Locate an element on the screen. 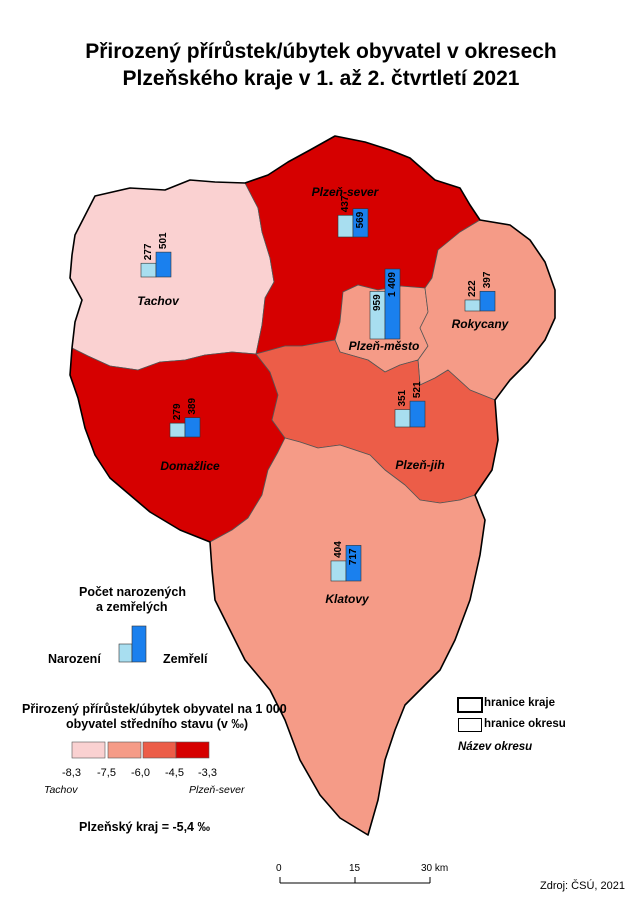 The image size is (642, 909). births-value-label: 404 is located at coordinates (338, 549).